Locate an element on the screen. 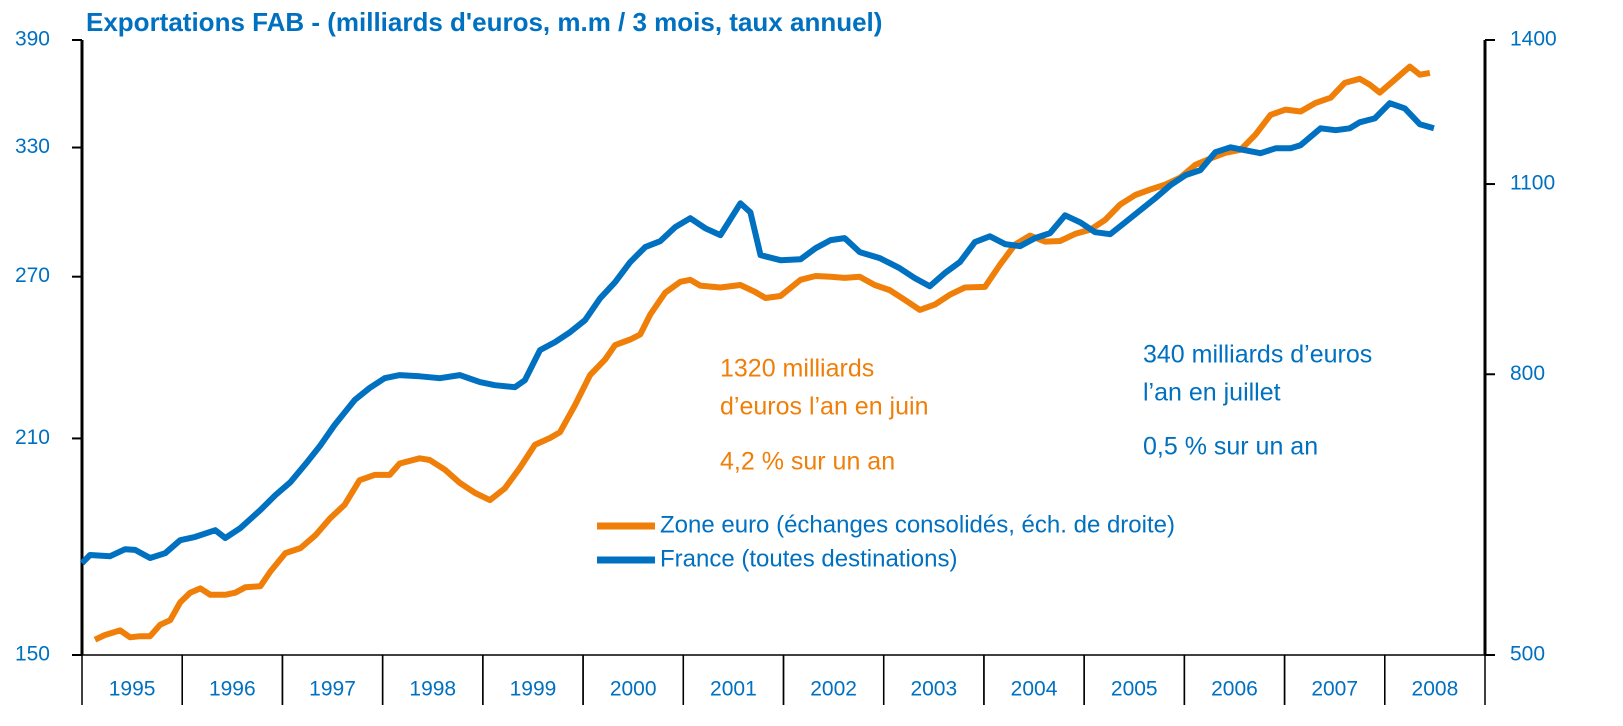 The image size is (1623, 726). x-tick-label: 1996 is located at coordinates (232, 689).